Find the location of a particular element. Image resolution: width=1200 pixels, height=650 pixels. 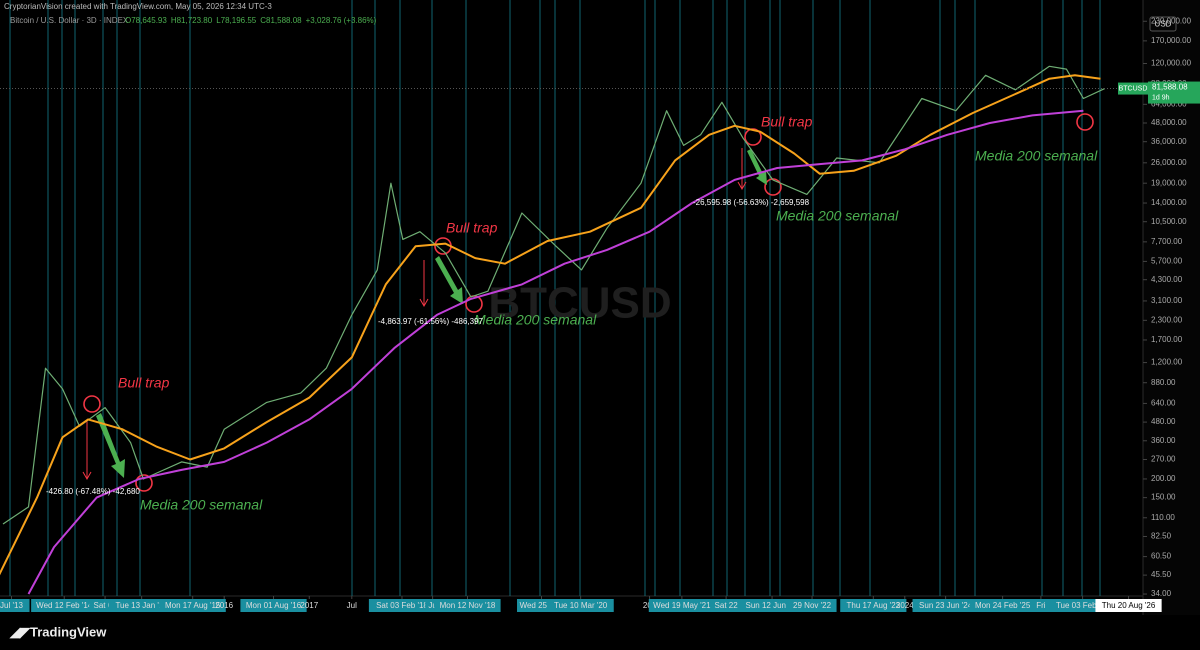

x-tick-label: Mon 17 Aug '15 is located at coordinates (193, 605).